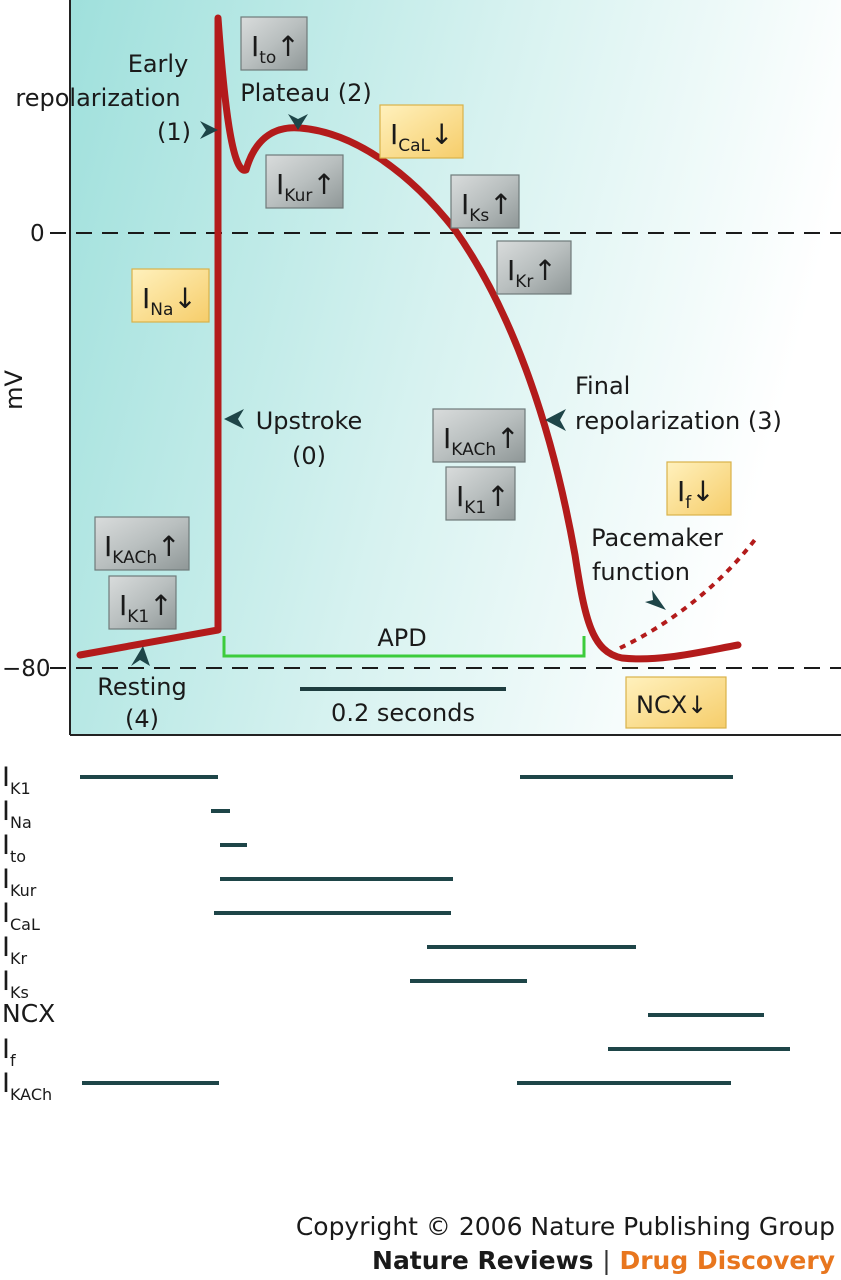 This screenshot has height=1280, width=841. Describe the element at coordinates (306, 93) in the screenshot. I see `plateau-label: Plateau (2)` at that location.